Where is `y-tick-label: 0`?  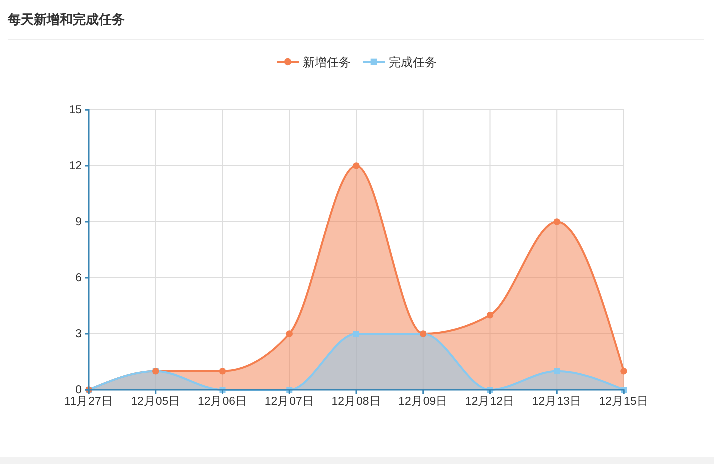
y-tick-label: 0 is located at coordinates (79, 390).